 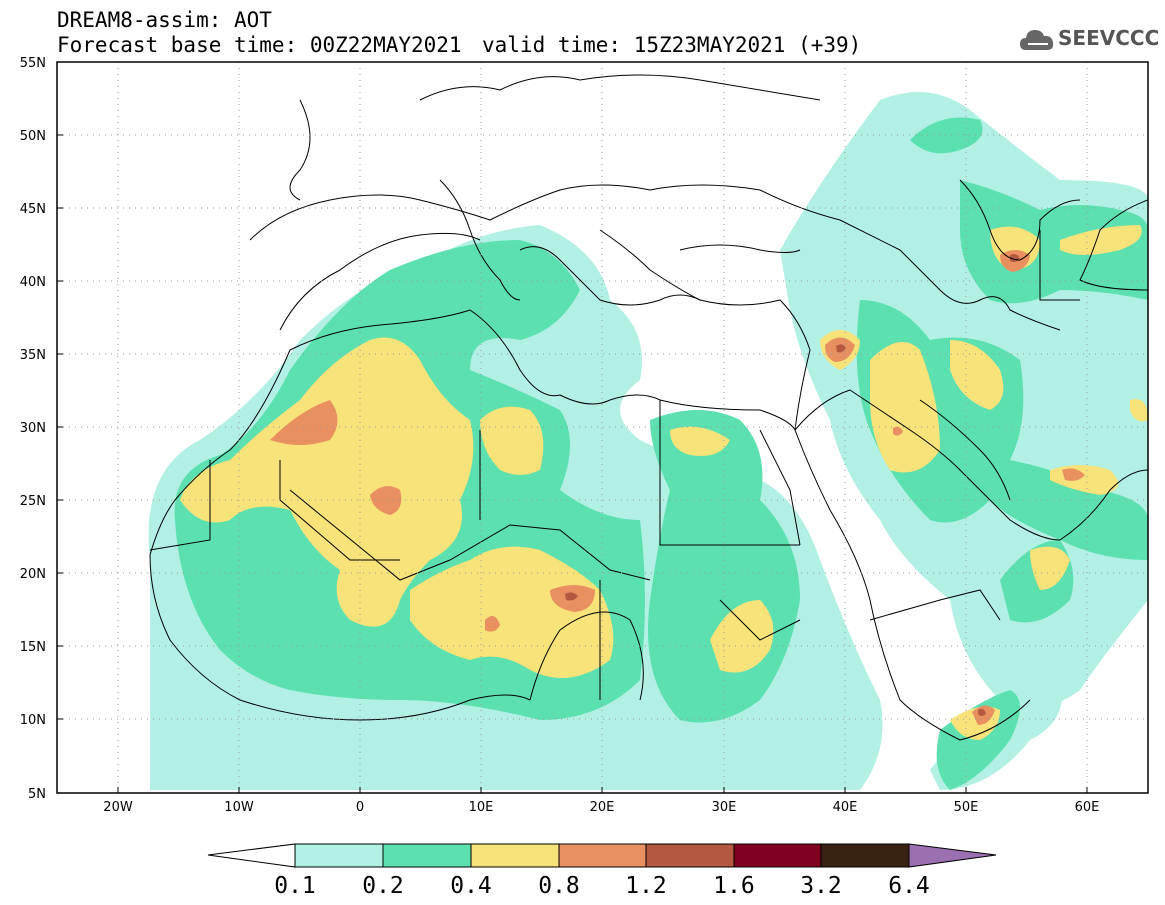 What do you see at coordinates (33, 501) in the screenshot?
I see `lat-label: 25N` at bounding box center [33, 501].